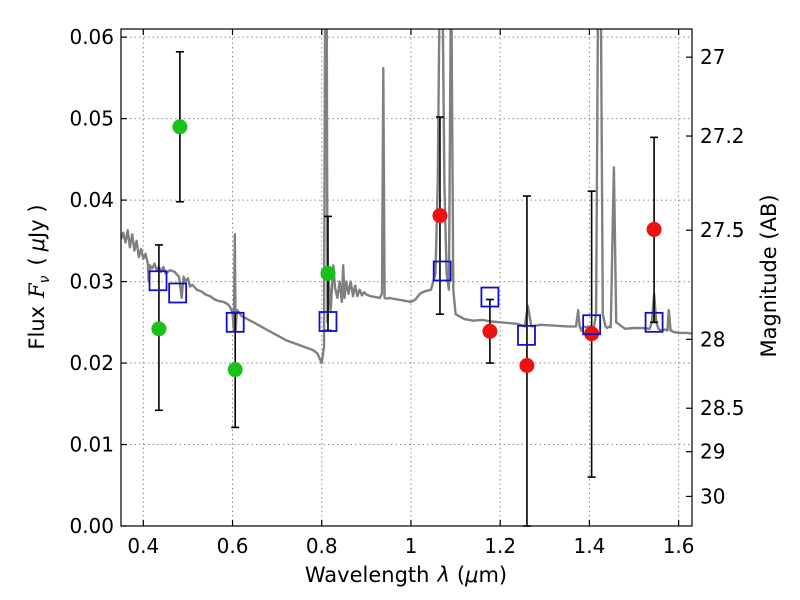 This screenshot has width=800, height=600. I want to click on nu-subscript: ν, so click(45, 279).